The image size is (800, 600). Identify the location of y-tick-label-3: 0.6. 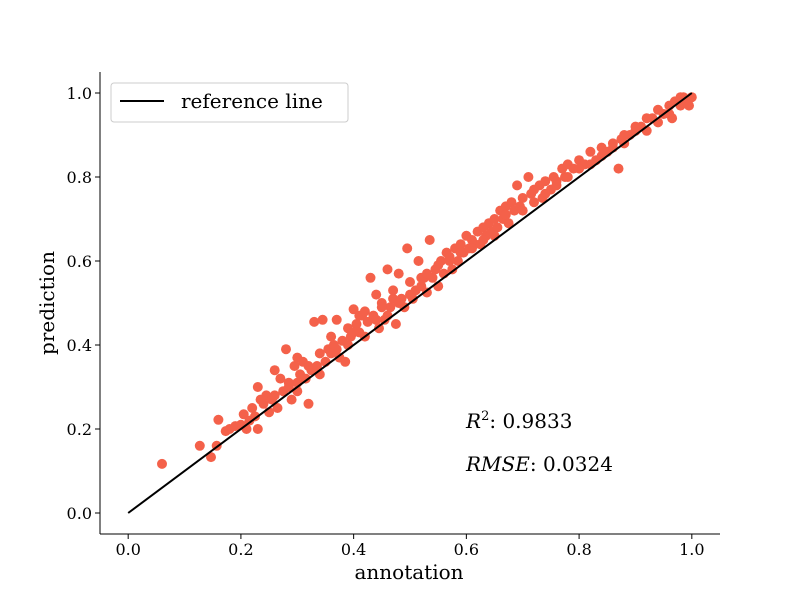
(79, 261).